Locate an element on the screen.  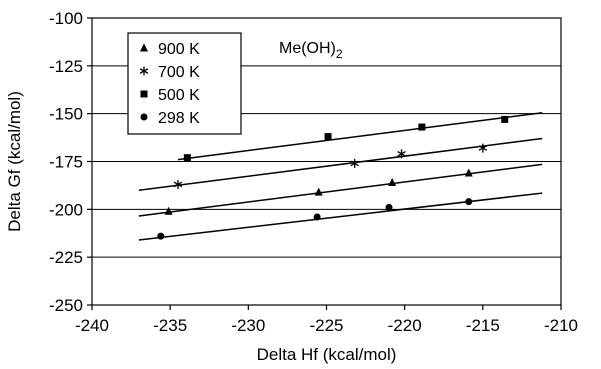
legend-label: 298 K is located at coordinates (179, 118).